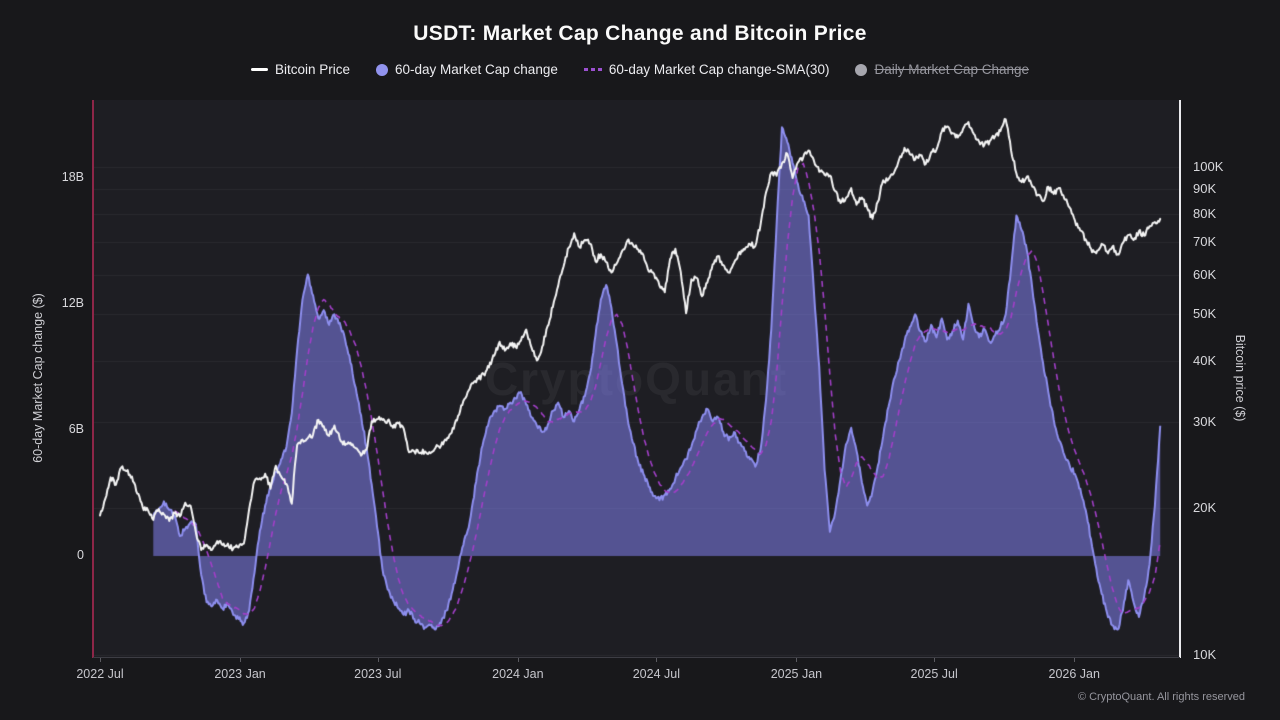 The height and width of the screenshot is (720, 1280). I want to click on x-tick-label: 2023 Jul, so click(378, 674).